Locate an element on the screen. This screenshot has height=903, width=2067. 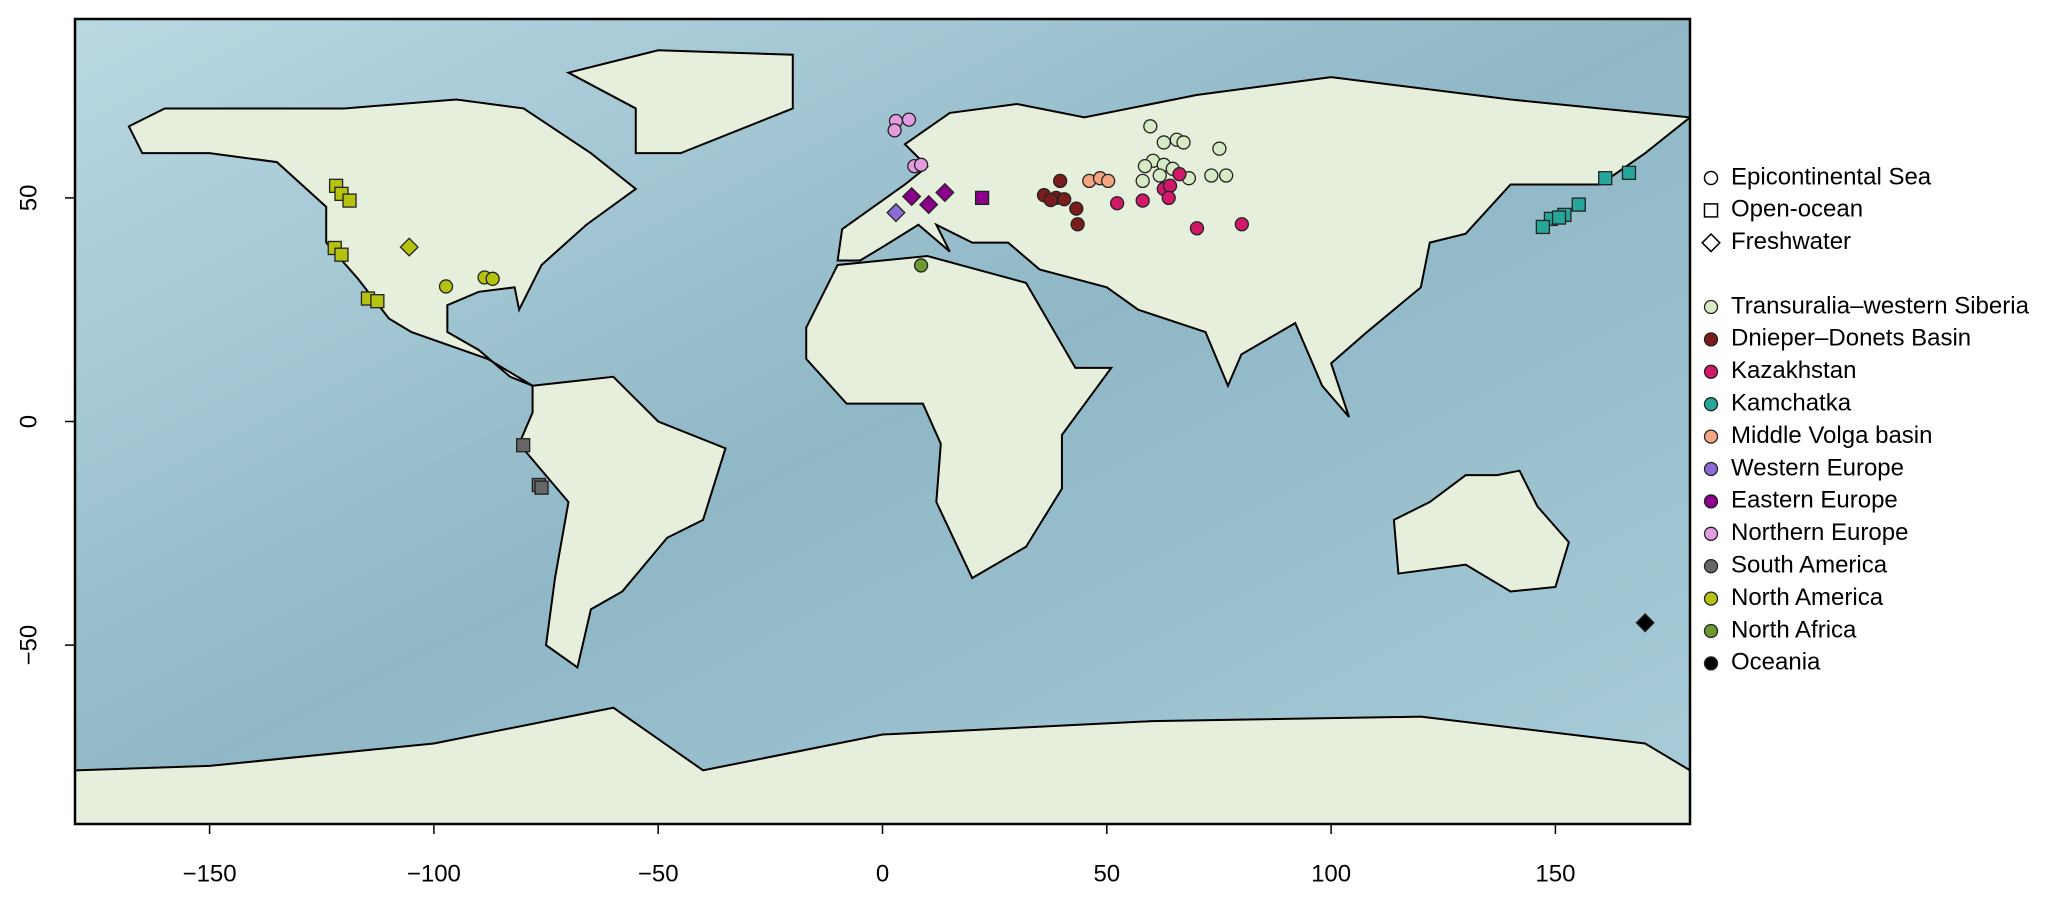
legend-label: Epicontinental Sea is located at coordinates (1831, 176).